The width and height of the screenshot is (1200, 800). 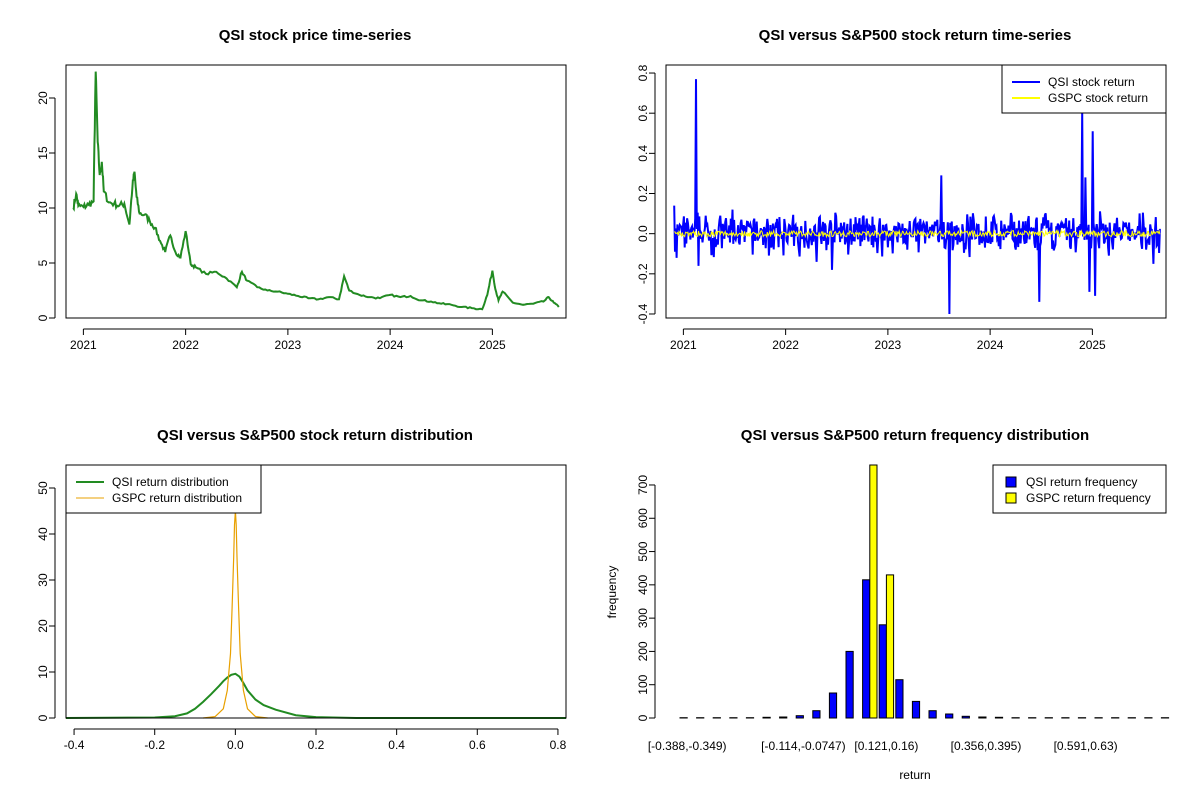 What do you see at coordinates (643, 551) in the screenshot?
I see `y-tick-label: 500` at bounding box center [643, 551].